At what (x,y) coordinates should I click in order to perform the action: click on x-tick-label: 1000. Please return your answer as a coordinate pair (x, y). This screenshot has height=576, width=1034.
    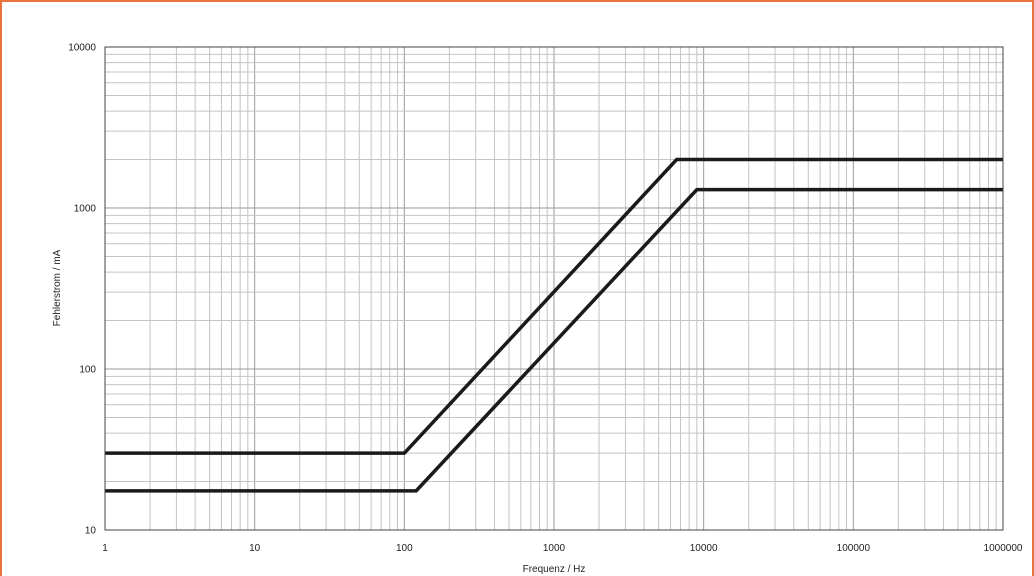
    Looking at the image, I should click on (554, 548).